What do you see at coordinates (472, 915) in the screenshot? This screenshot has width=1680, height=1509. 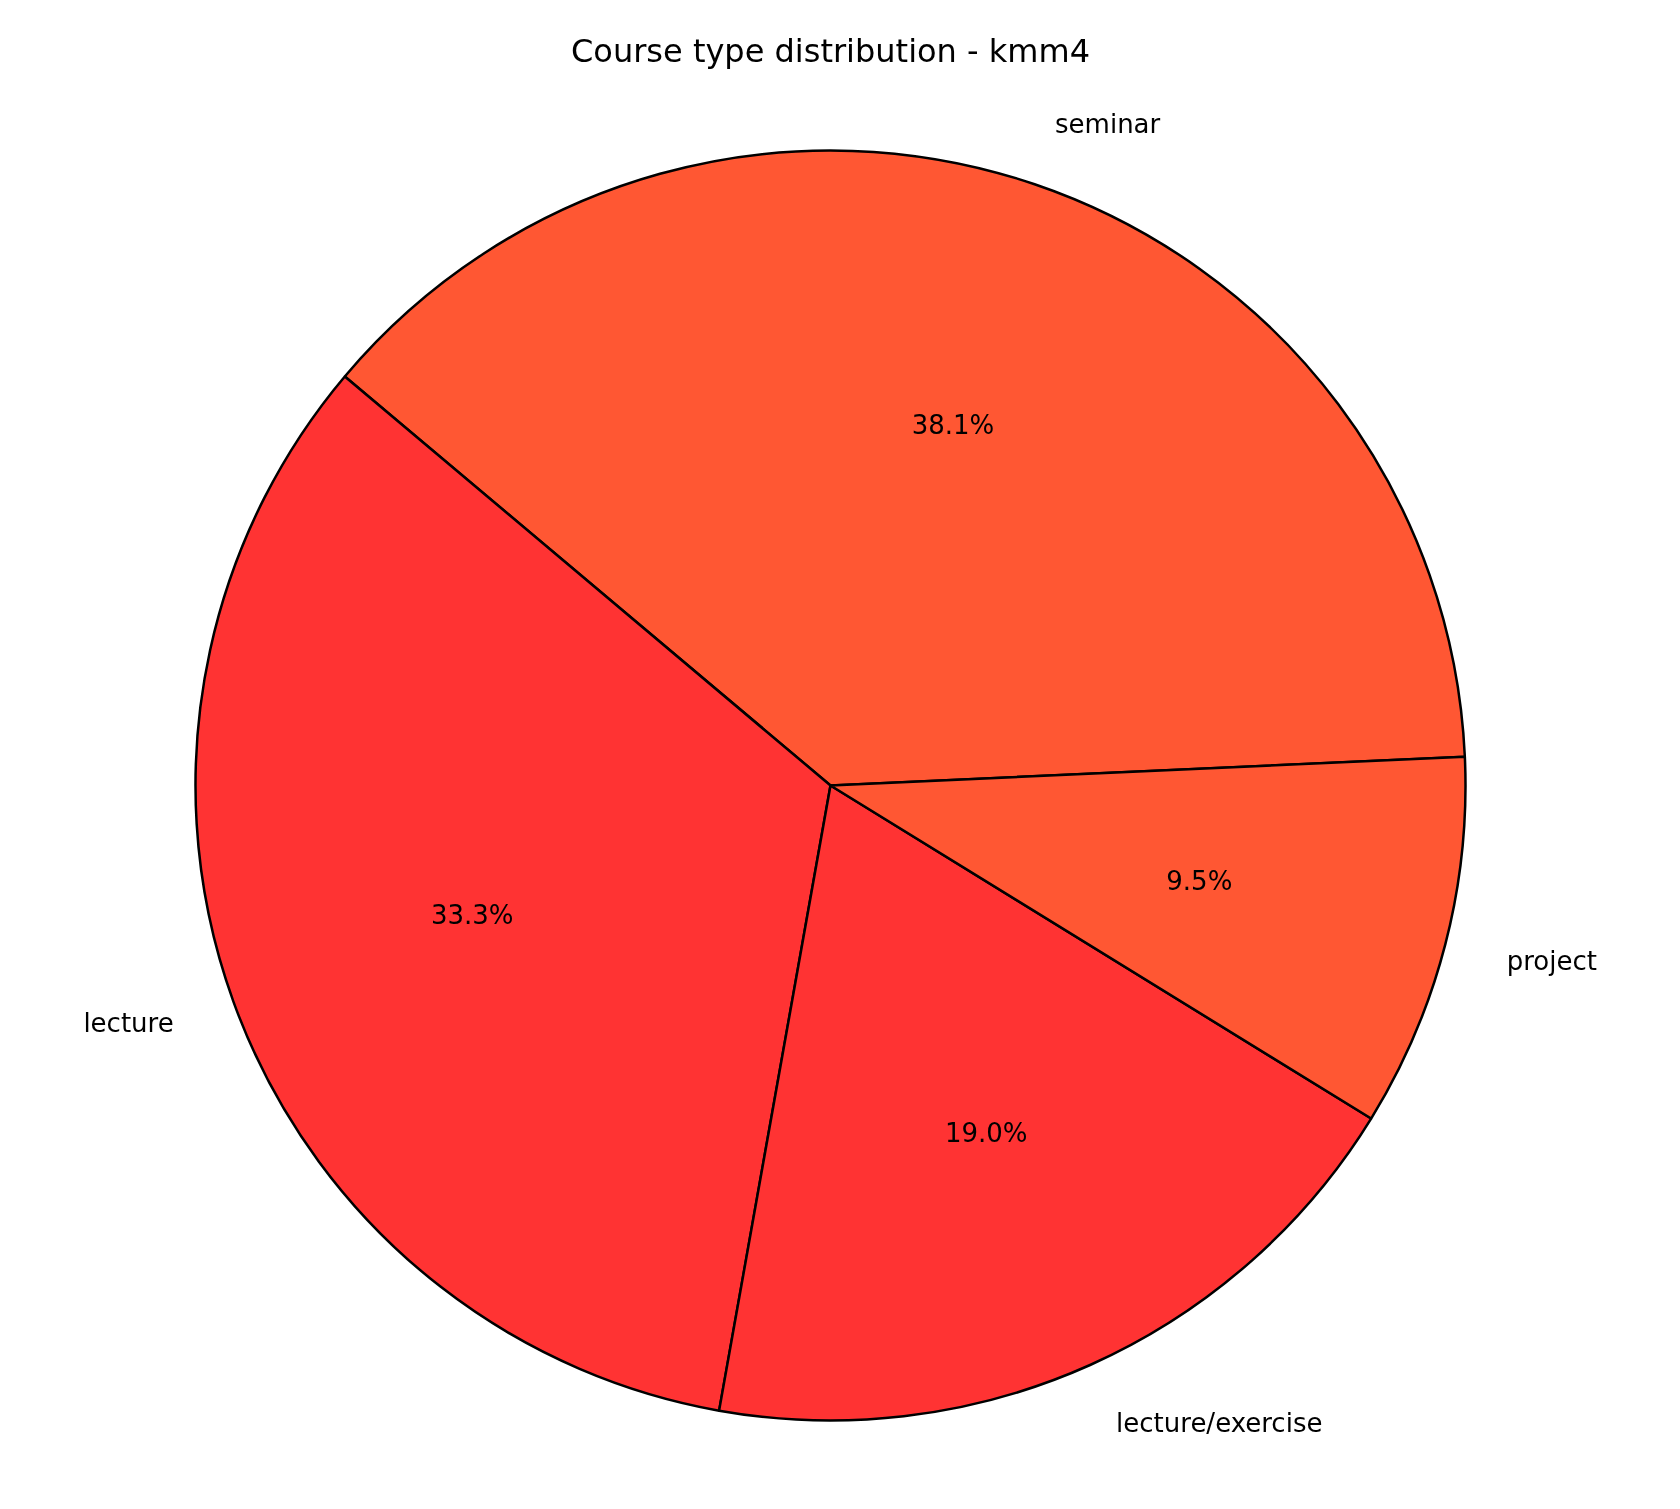 I see `data-label: 33.3%` at bounding box center [472, 915].